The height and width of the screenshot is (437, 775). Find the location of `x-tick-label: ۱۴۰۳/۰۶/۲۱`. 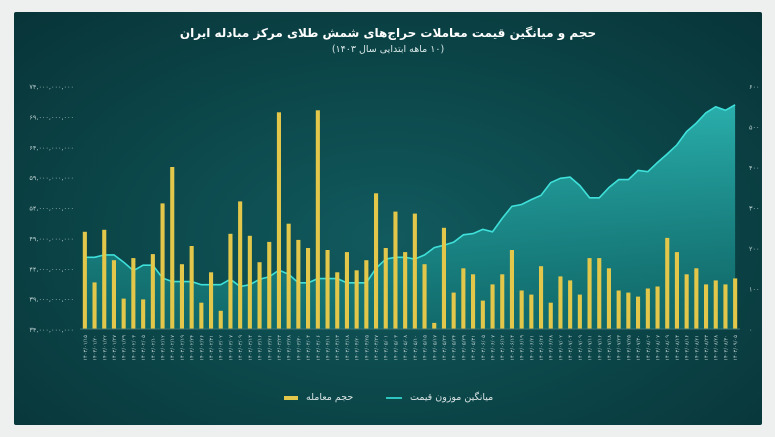

x-tick-label: ۱۴۰۳/۰۶/۲۱ is located at coordinates (532, 348).